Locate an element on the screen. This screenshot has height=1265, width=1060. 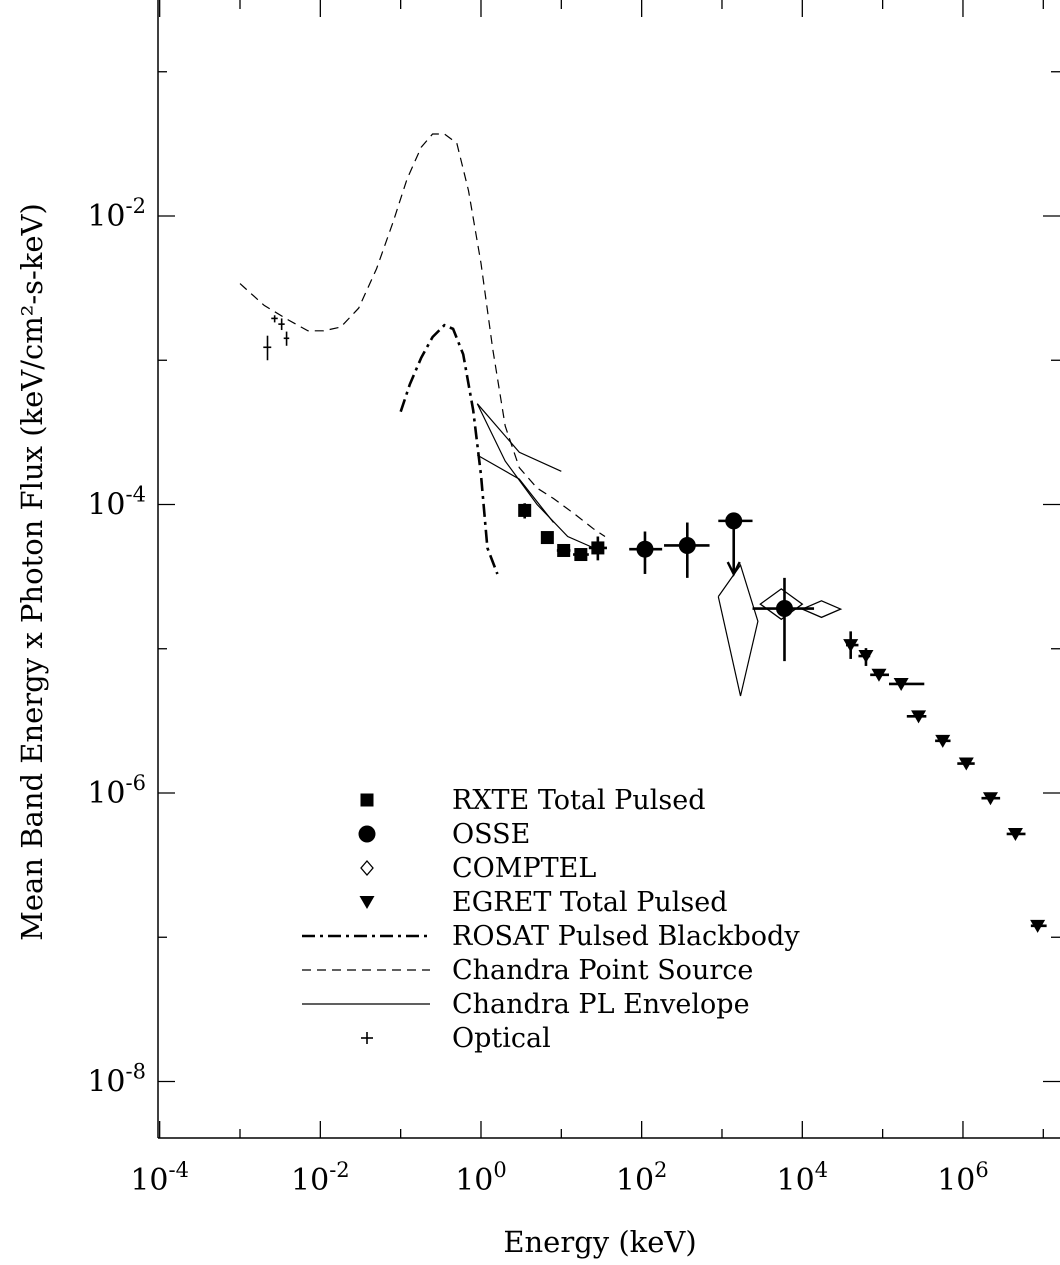
y-tick-label: 10⁻⁴ is located at coordinates (116, 503).